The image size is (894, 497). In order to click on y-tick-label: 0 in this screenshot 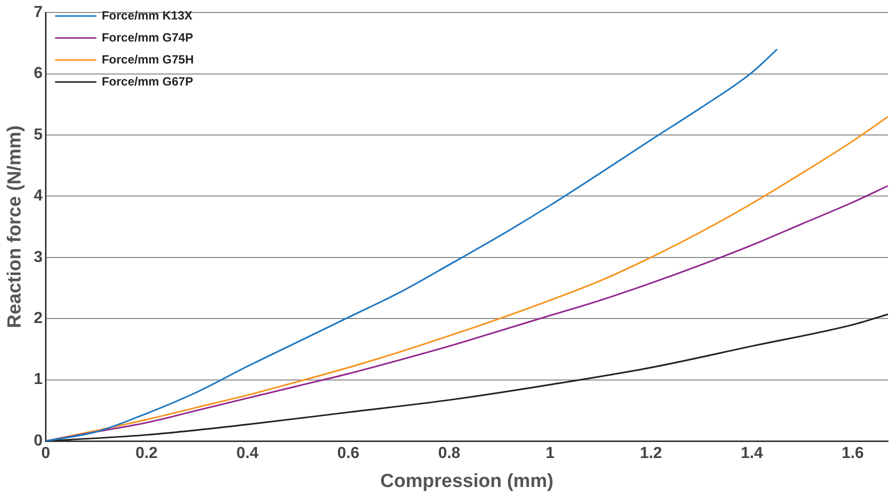, I will do `click(38, 441)`.